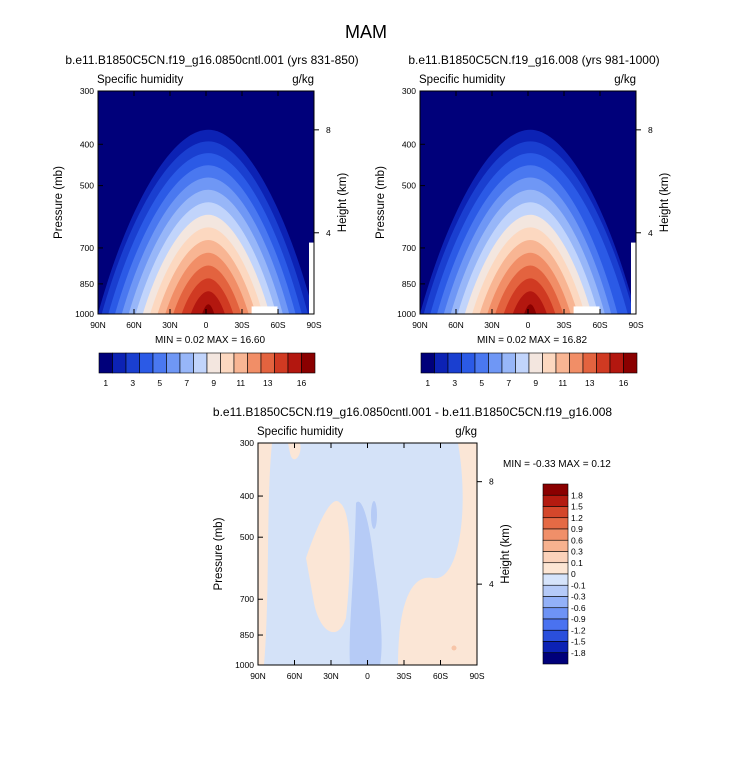  Describe the element at coordinates (573, 574) in the screenshot. I see `colorbar-label: 0` at that location.